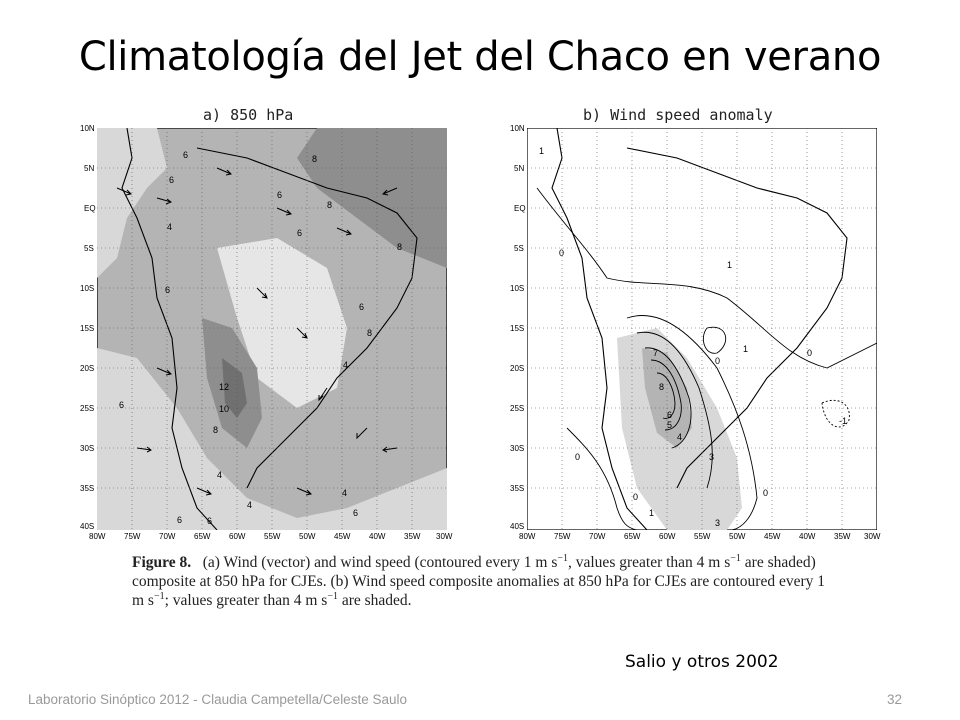 The width and height of the screenshot is (960, 720). What do you see at coordinates (97, 536) in the screenshot?
I see `lon-tick-label: 80W` at bounding box center [97, 536].